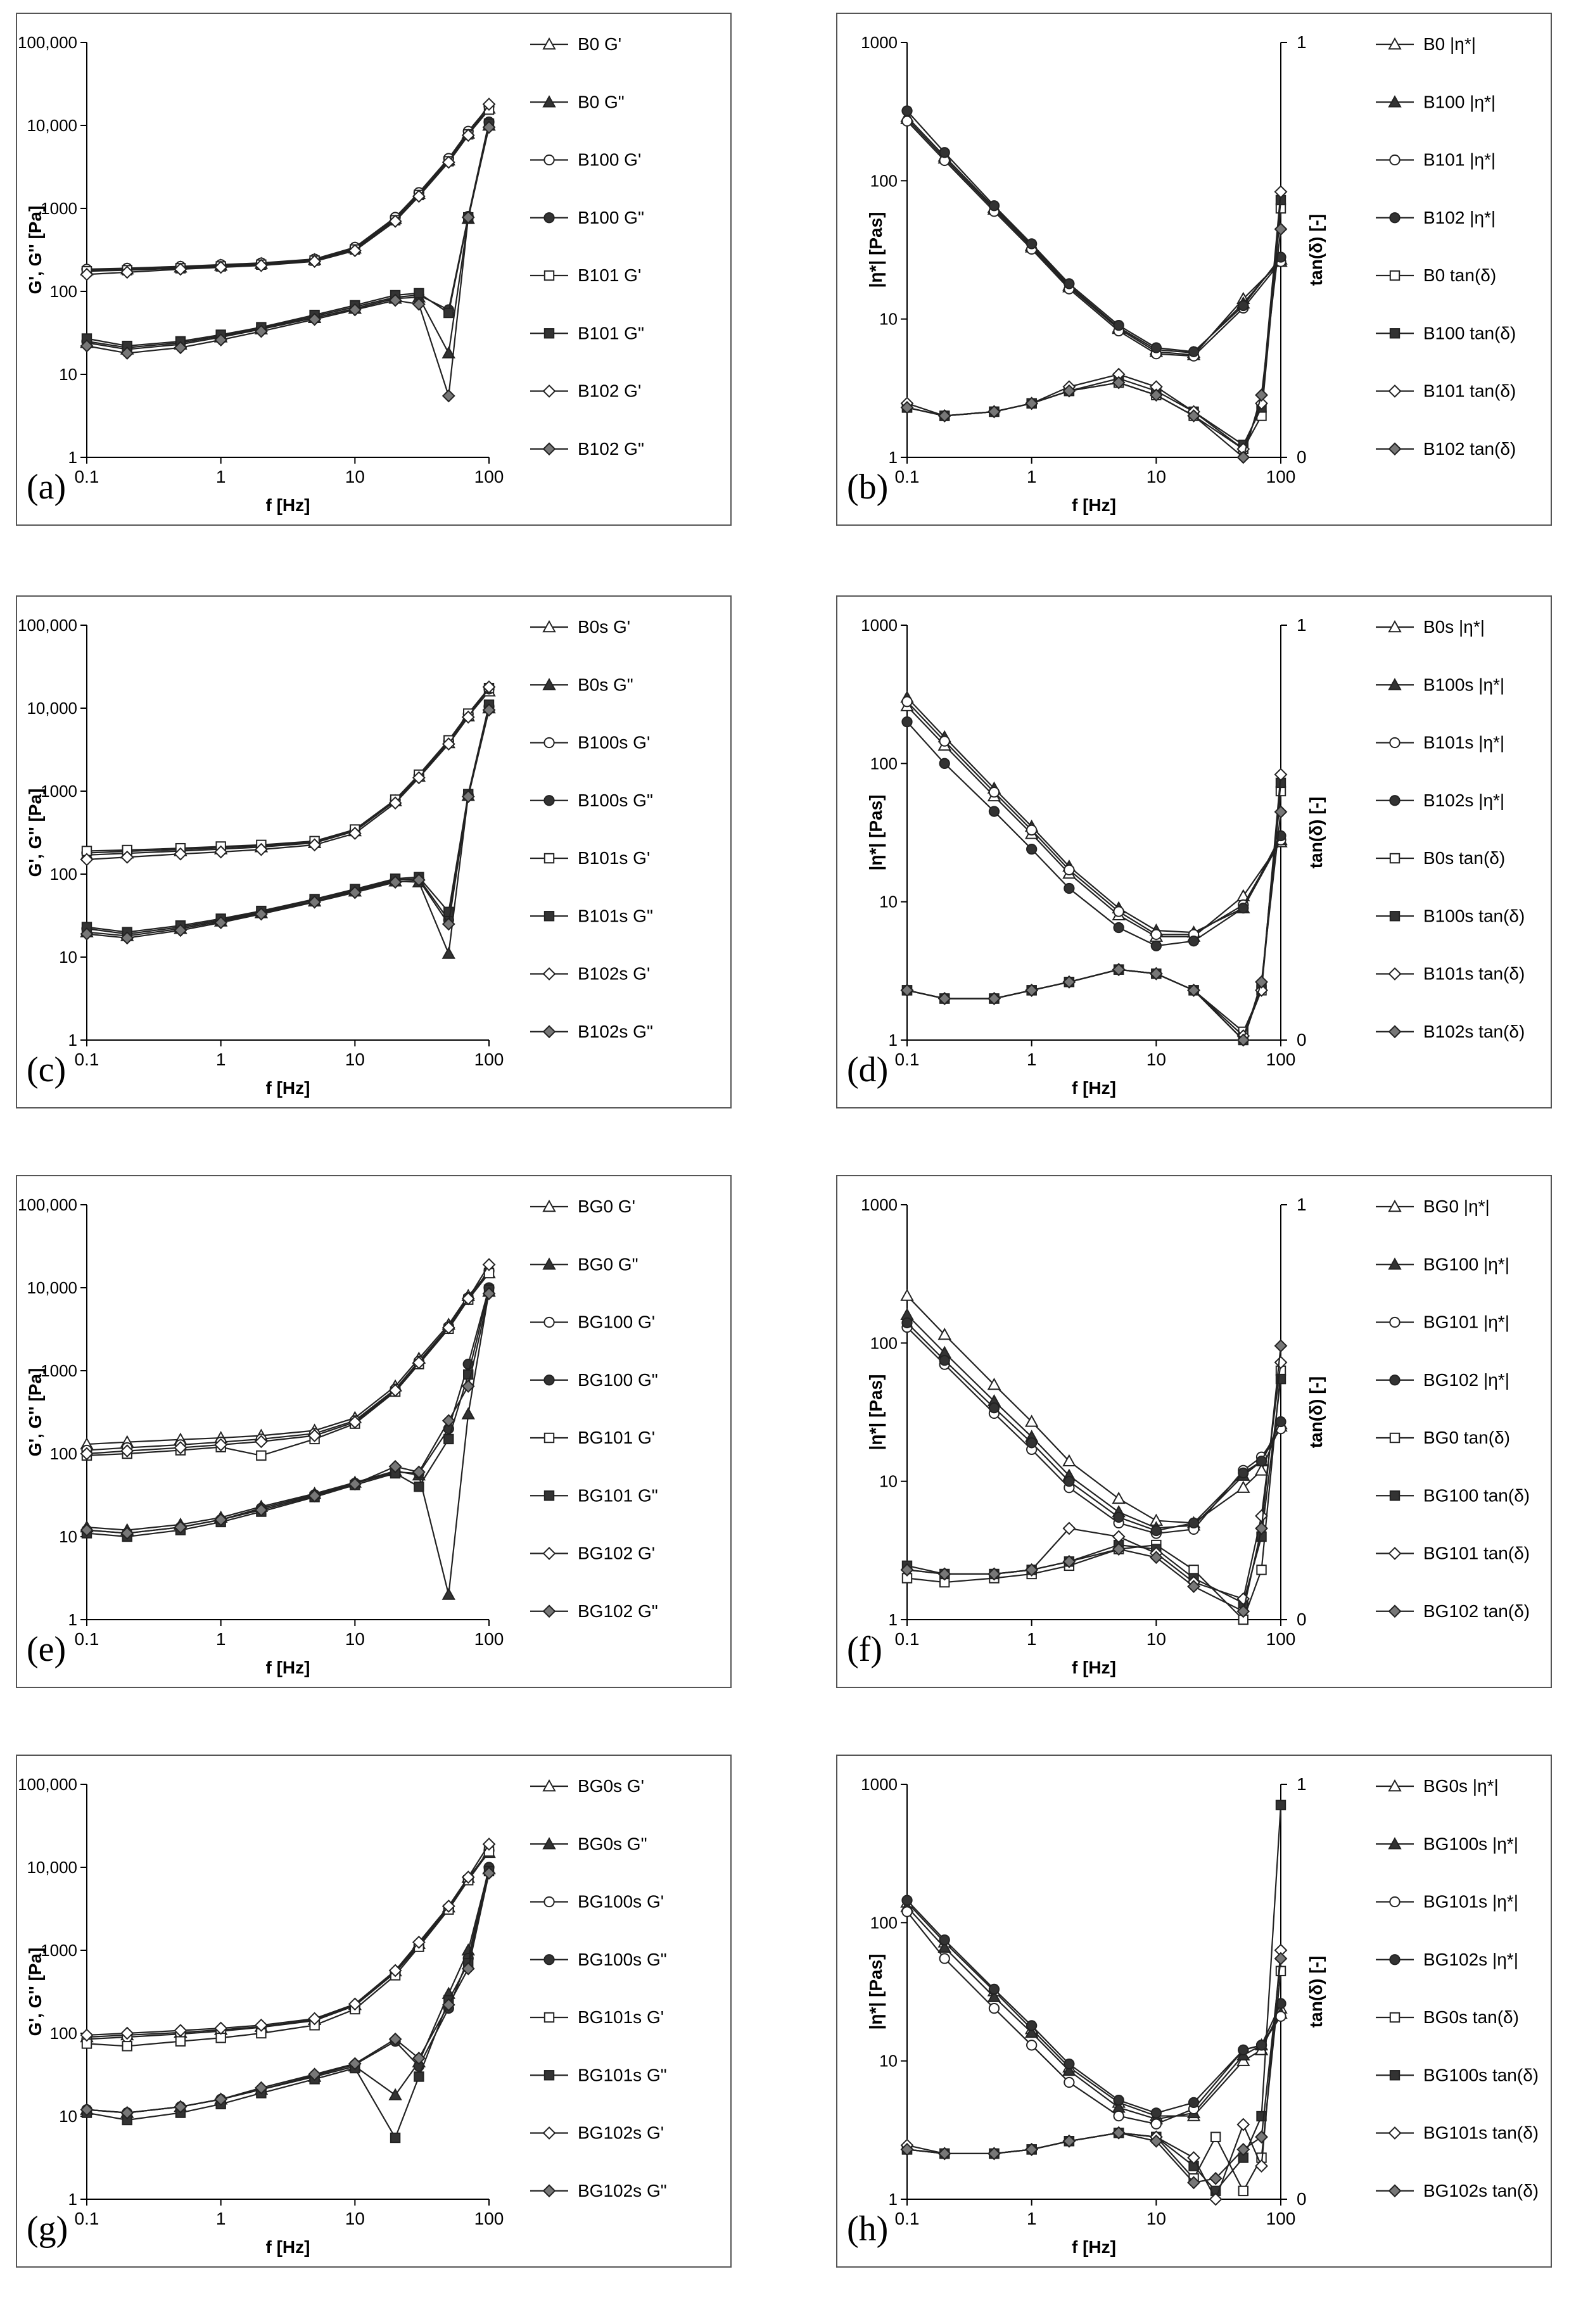 The image size is (1588, 2324). What do you see at coordinates (1443, 1437) in the screenshot?
I see `legend-entry: BG0 tan(δ)` at bounding box center [1443, 1437].